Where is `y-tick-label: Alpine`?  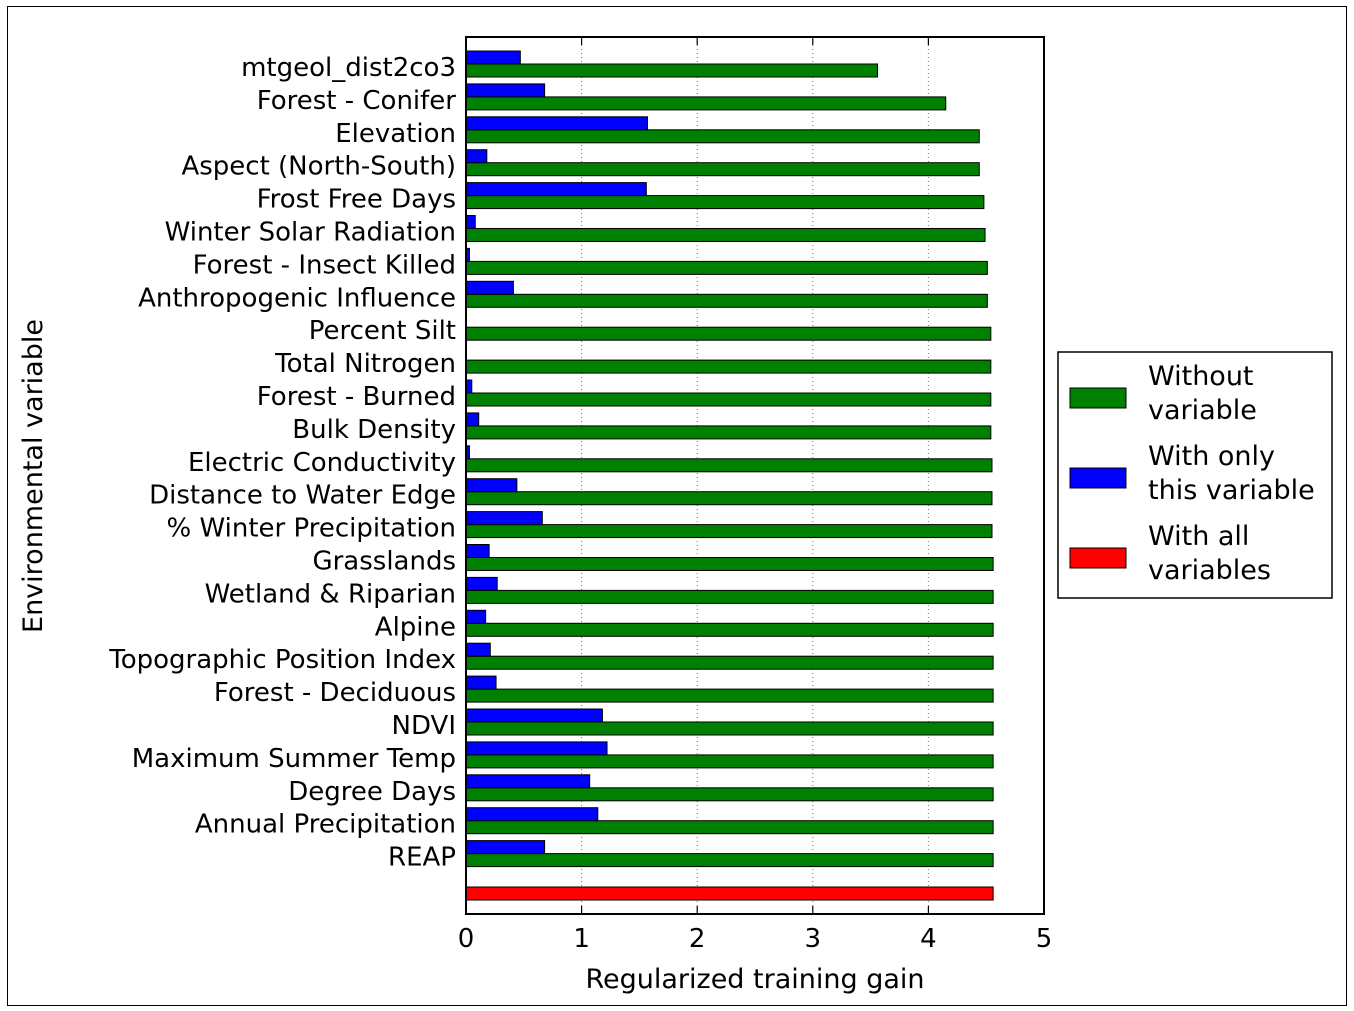
y-tick-label: Alpine is located at coordinates (415, 627).